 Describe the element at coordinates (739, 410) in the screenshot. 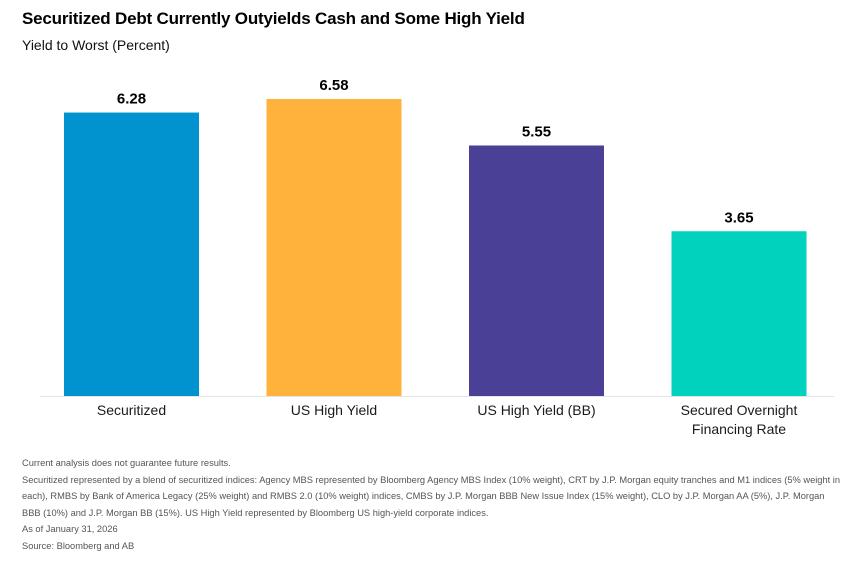

I see `category-label-3-line-0: Secured Overnight` at that location.